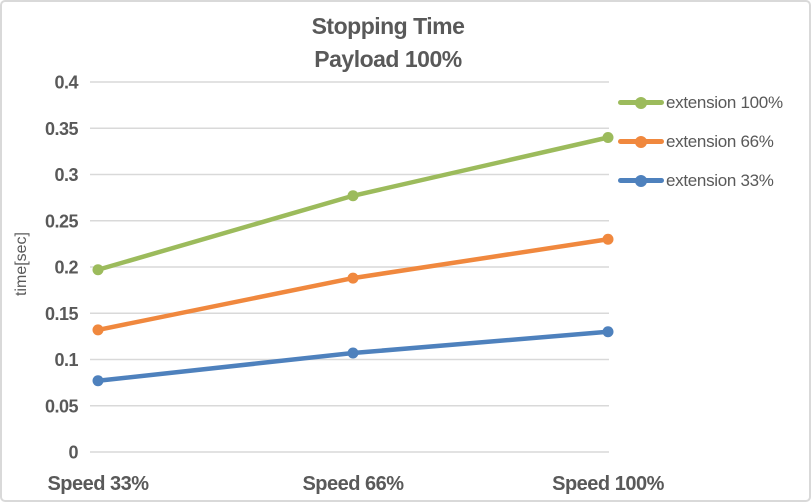 The height and width of the screenshot is (502, 811). What do you see at coordinates (62, 406) in the screenshot?
I see `y-tick-label: 0.05` at bounding box center [62, 406].